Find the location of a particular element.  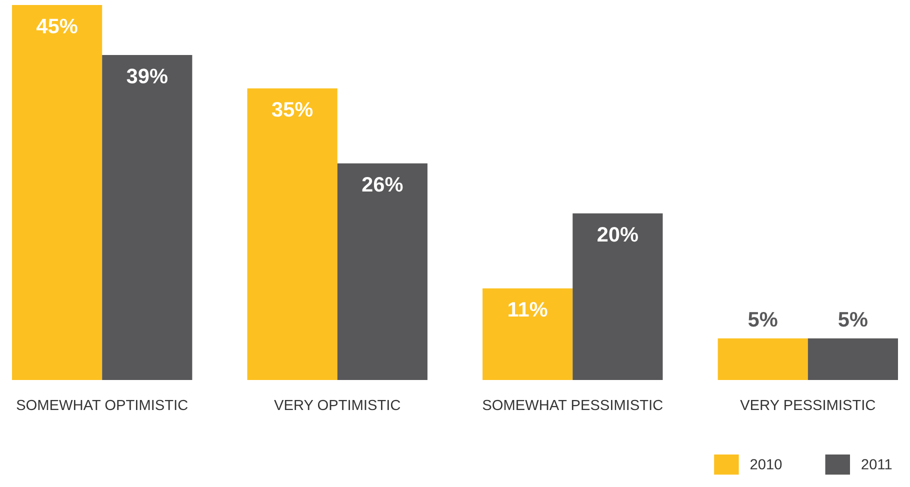

data-label: 11% is located at coordinates (528, 309).